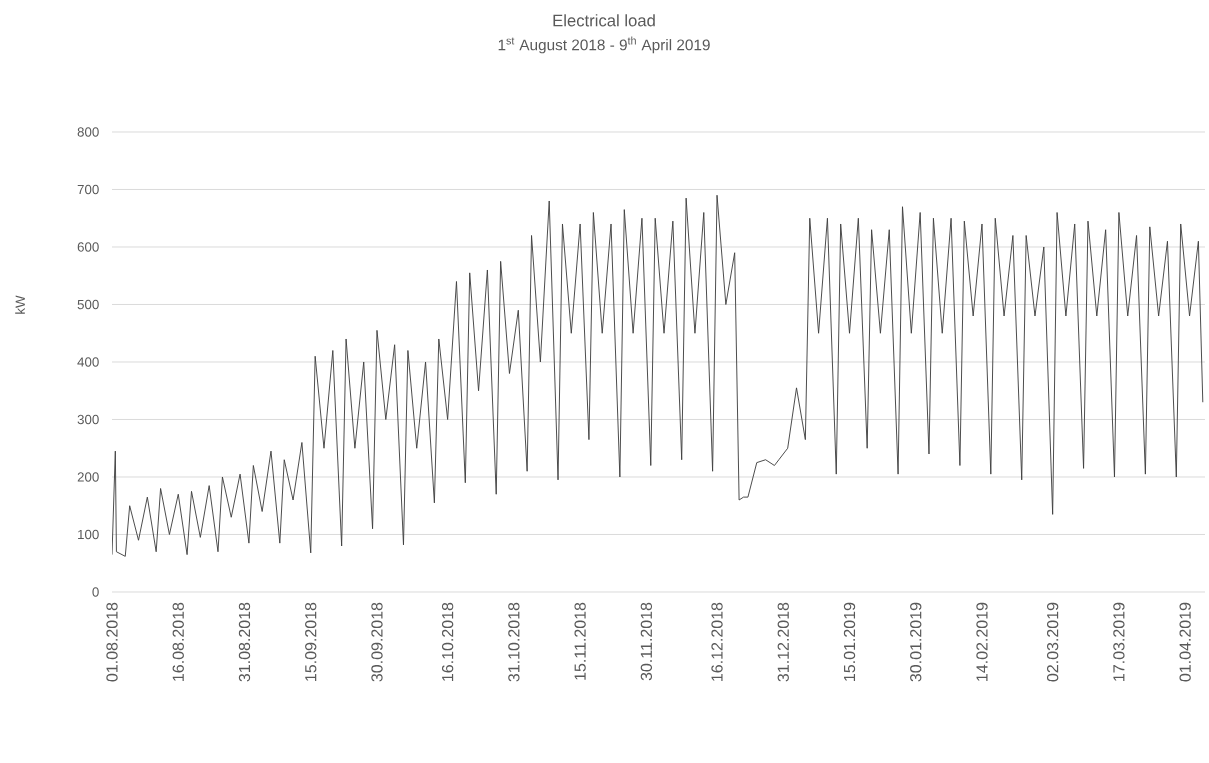 This screenshot has height=763, width=1209. Describe the element at coordinates (88, 534) in the screenshot. I see `y-tick-label: 100` at that location.